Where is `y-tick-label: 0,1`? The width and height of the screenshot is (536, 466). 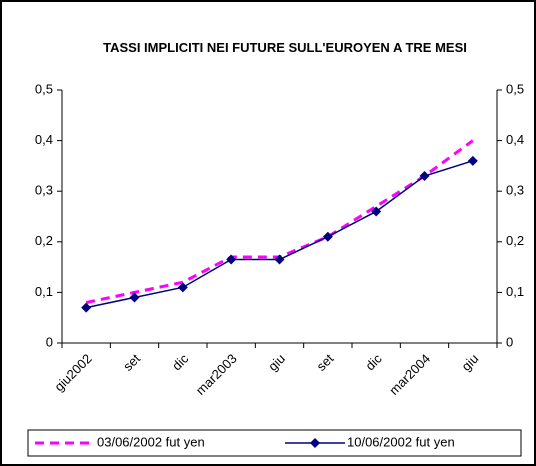 y-tick-label: 0,1 is located at coordinates (44, 291).